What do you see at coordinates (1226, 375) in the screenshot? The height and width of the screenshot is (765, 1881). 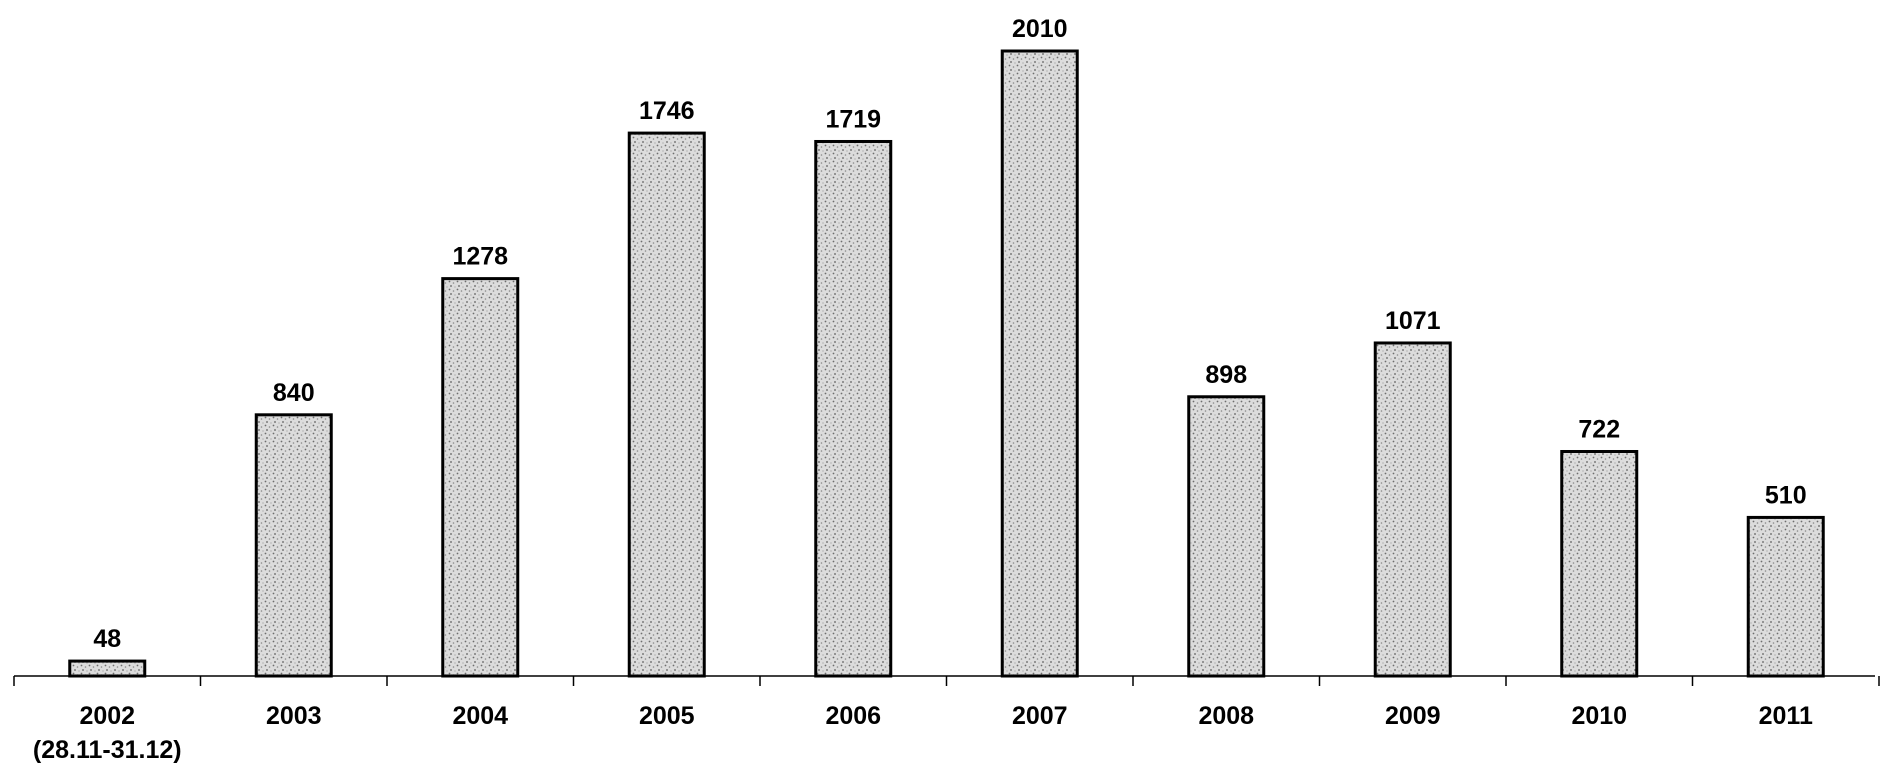 I see `data-label-2008: 898` at bounding box center [1226, 375].